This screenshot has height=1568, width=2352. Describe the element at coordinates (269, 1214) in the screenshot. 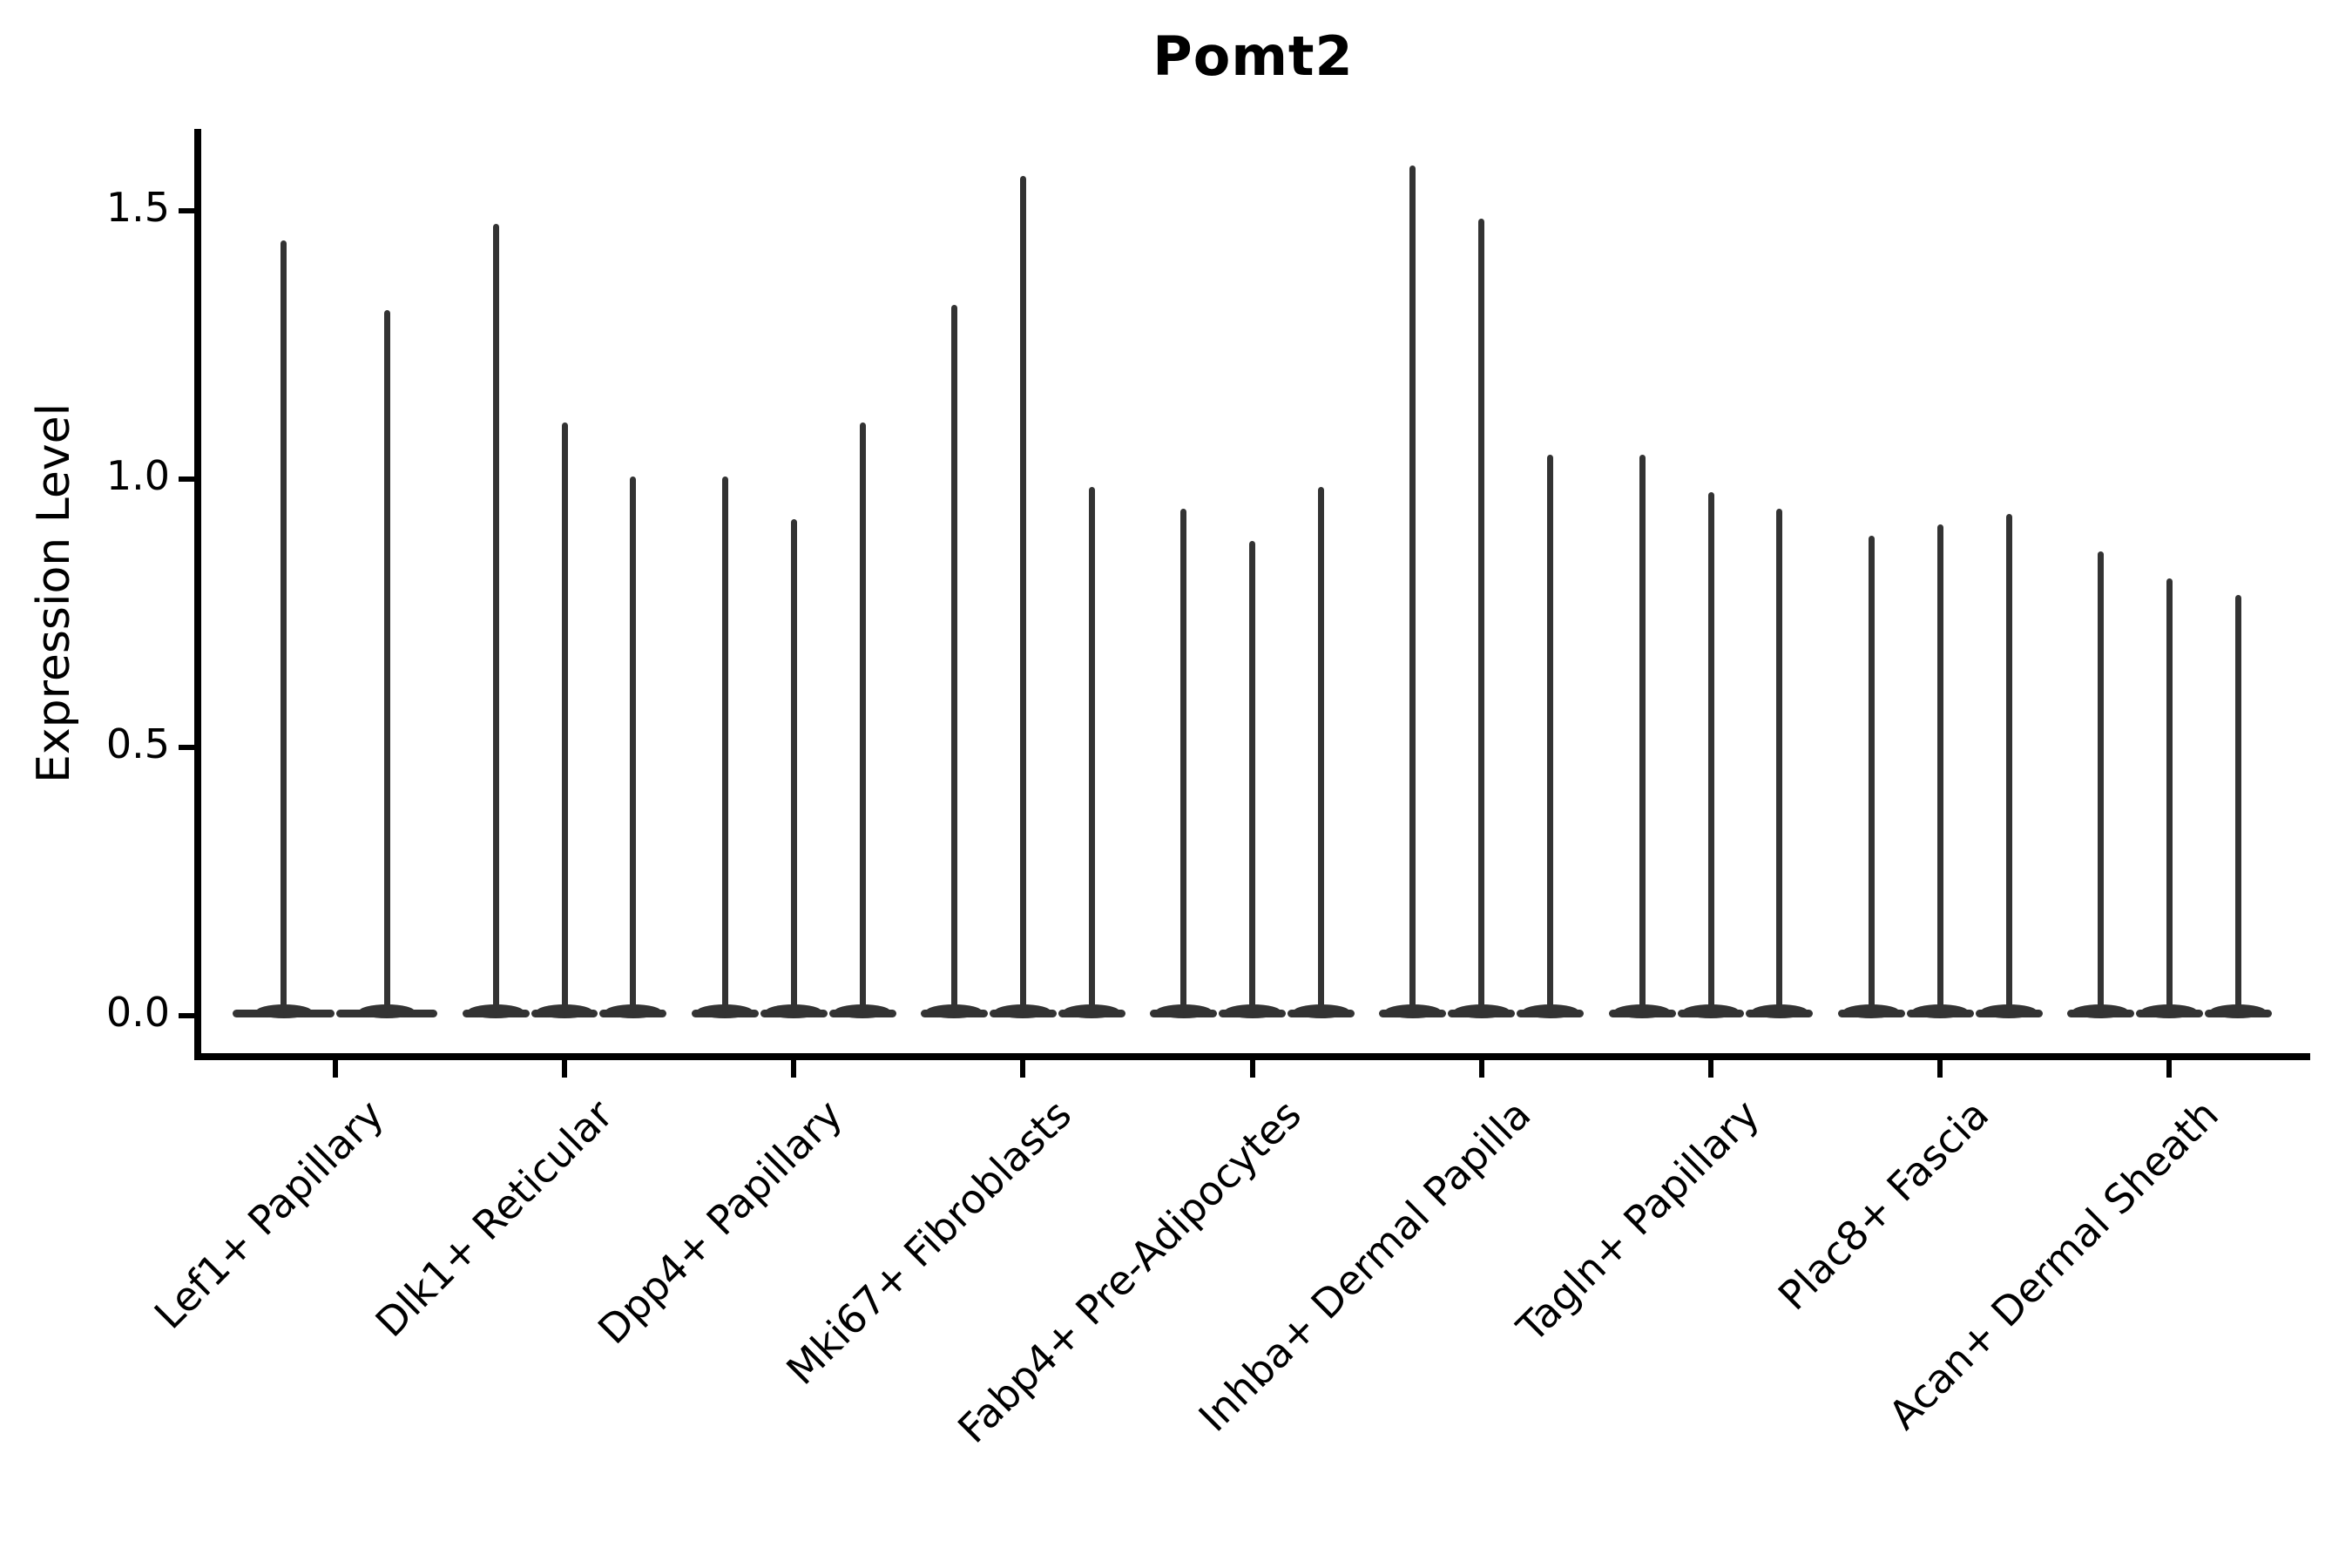

I see `x-tick-label: Lef1+ Papillary` at that location.